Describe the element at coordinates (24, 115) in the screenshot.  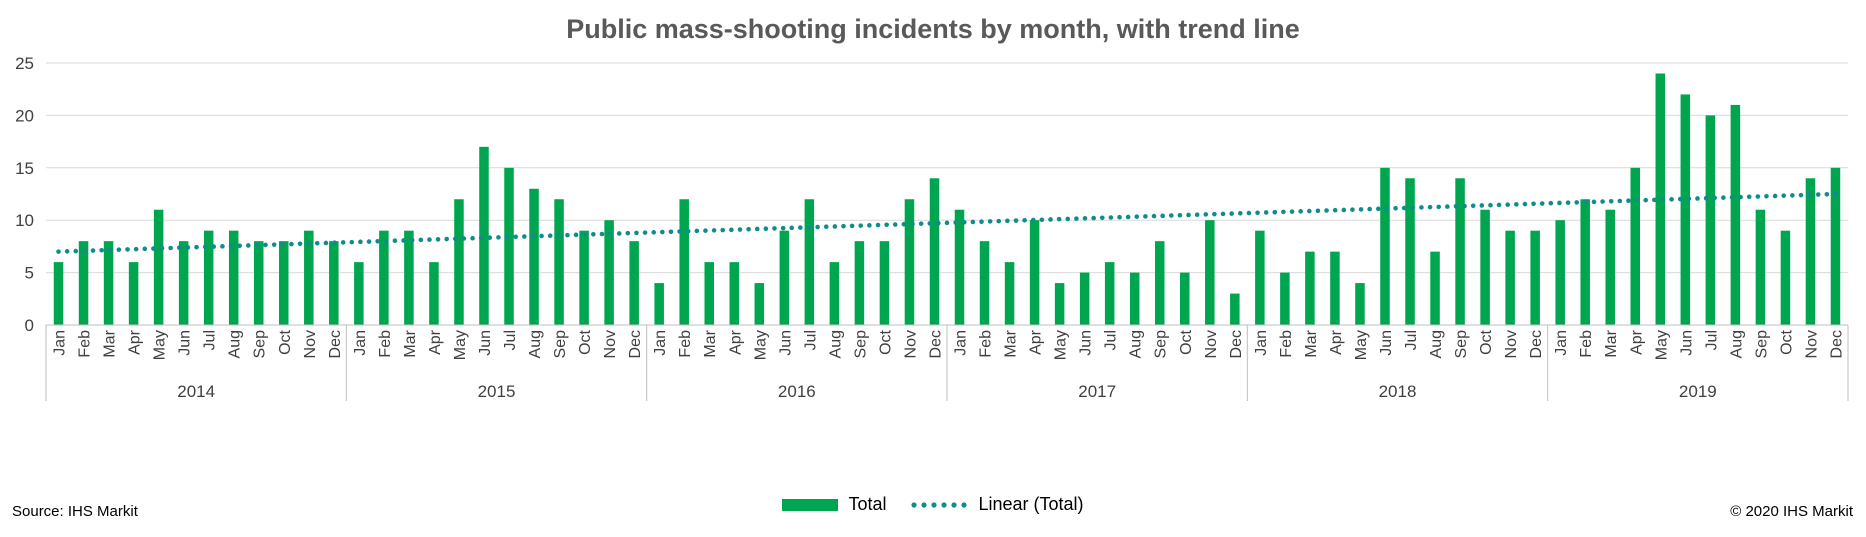
I see `y-tick-label: 20` at that location.